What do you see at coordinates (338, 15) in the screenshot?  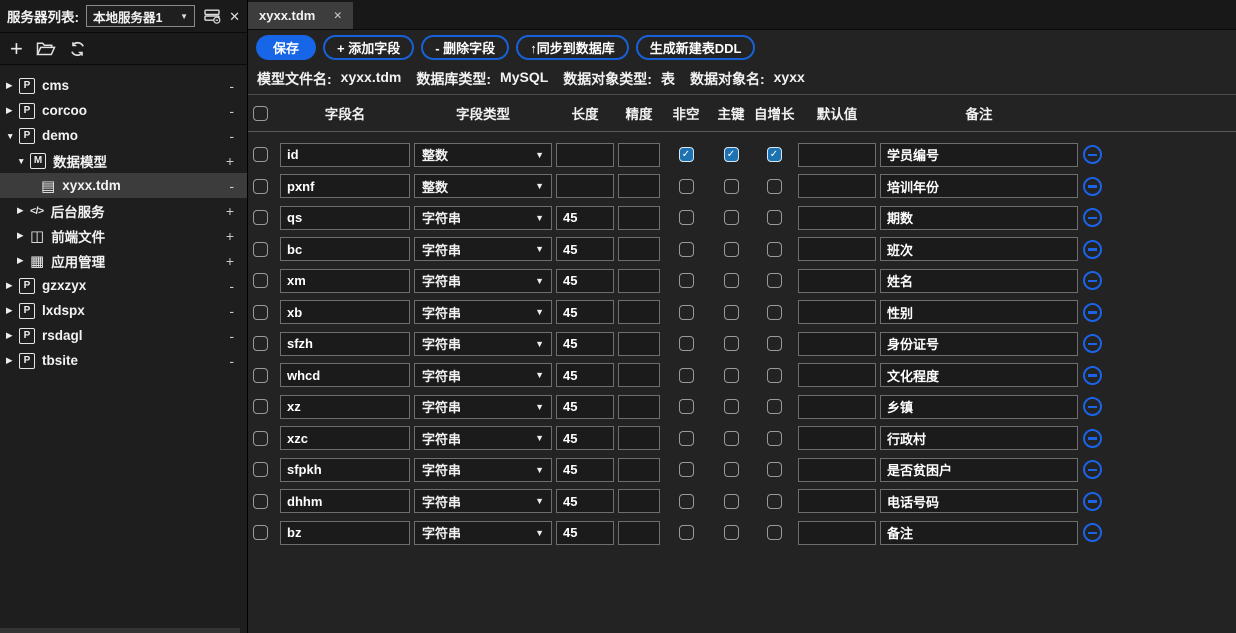 I see `tab-close-icon: ✕` at bounding box center [338, 15].